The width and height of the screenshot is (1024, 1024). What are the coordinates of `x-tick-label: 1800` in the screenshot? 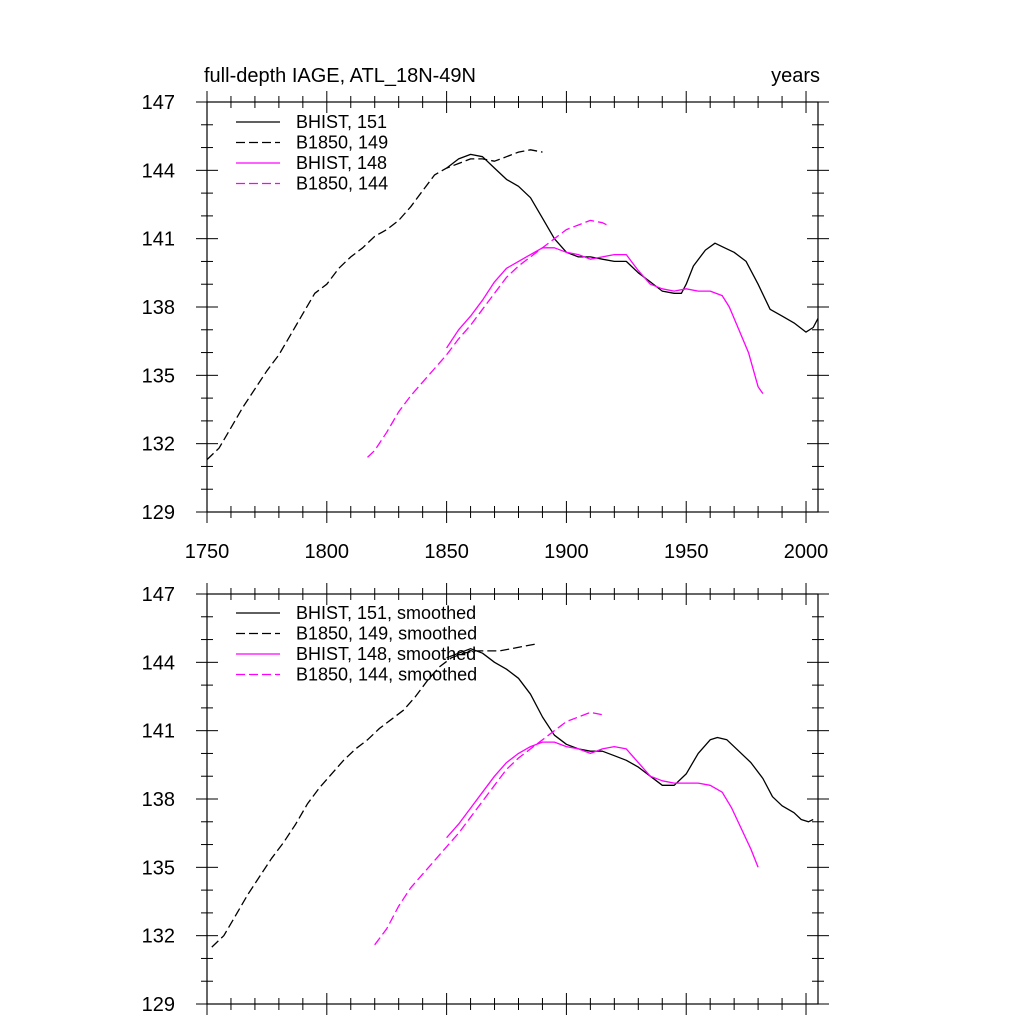 It's located at (327, 552).